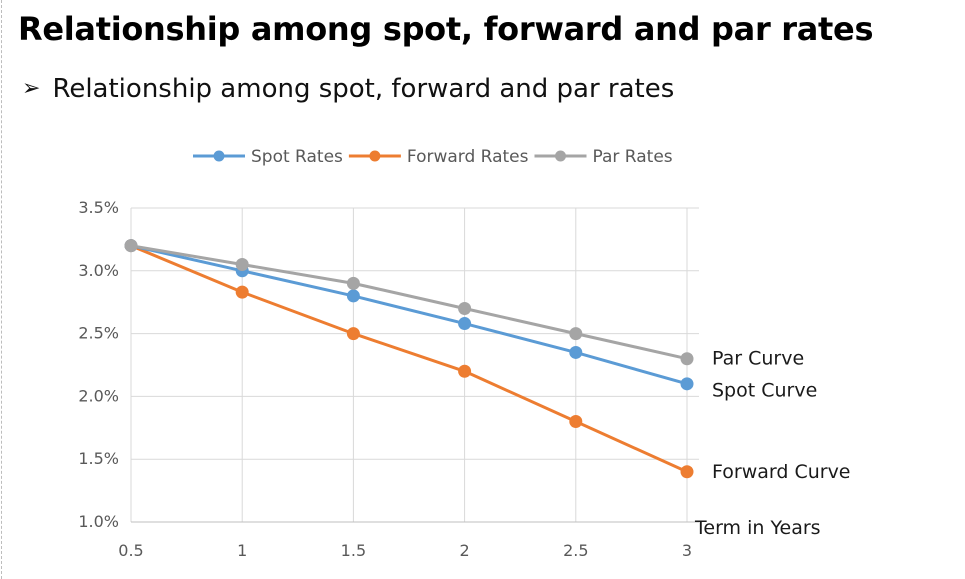 This screenshot has height=579, width=965. What do you see at coordinates (98, 521) in the screenshot?
I see `y-tick-label: 1.0%` at bounding box center [98, 521].